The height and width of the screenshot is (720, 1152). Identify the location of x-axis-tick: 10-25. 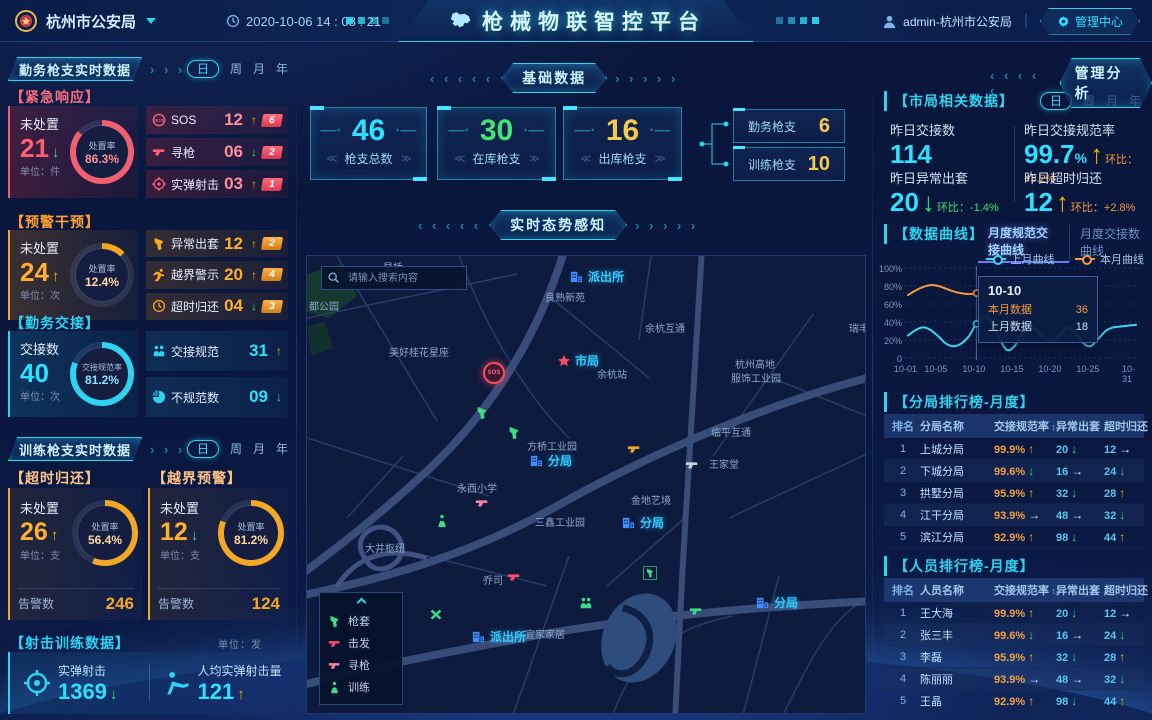
(1088, 369).